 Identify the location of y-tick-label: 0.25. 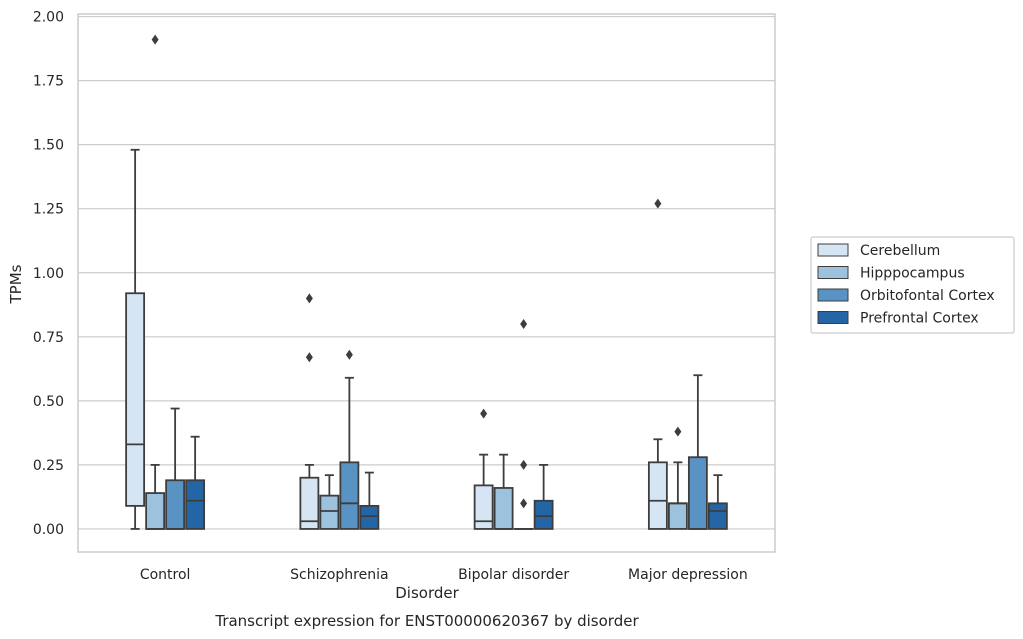
(48, 466).